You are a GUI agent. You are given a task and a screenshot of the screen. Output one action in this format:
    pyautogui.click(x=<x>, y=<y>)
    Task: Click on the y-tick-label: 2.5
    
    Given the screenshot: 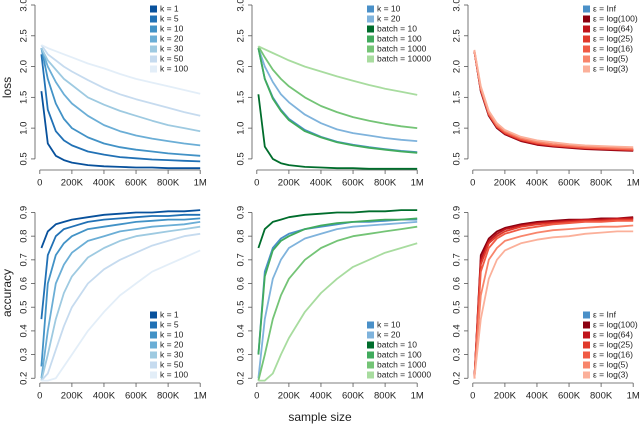 What is the action you would take?
    pyautogui.click(x=24, y=35)
    